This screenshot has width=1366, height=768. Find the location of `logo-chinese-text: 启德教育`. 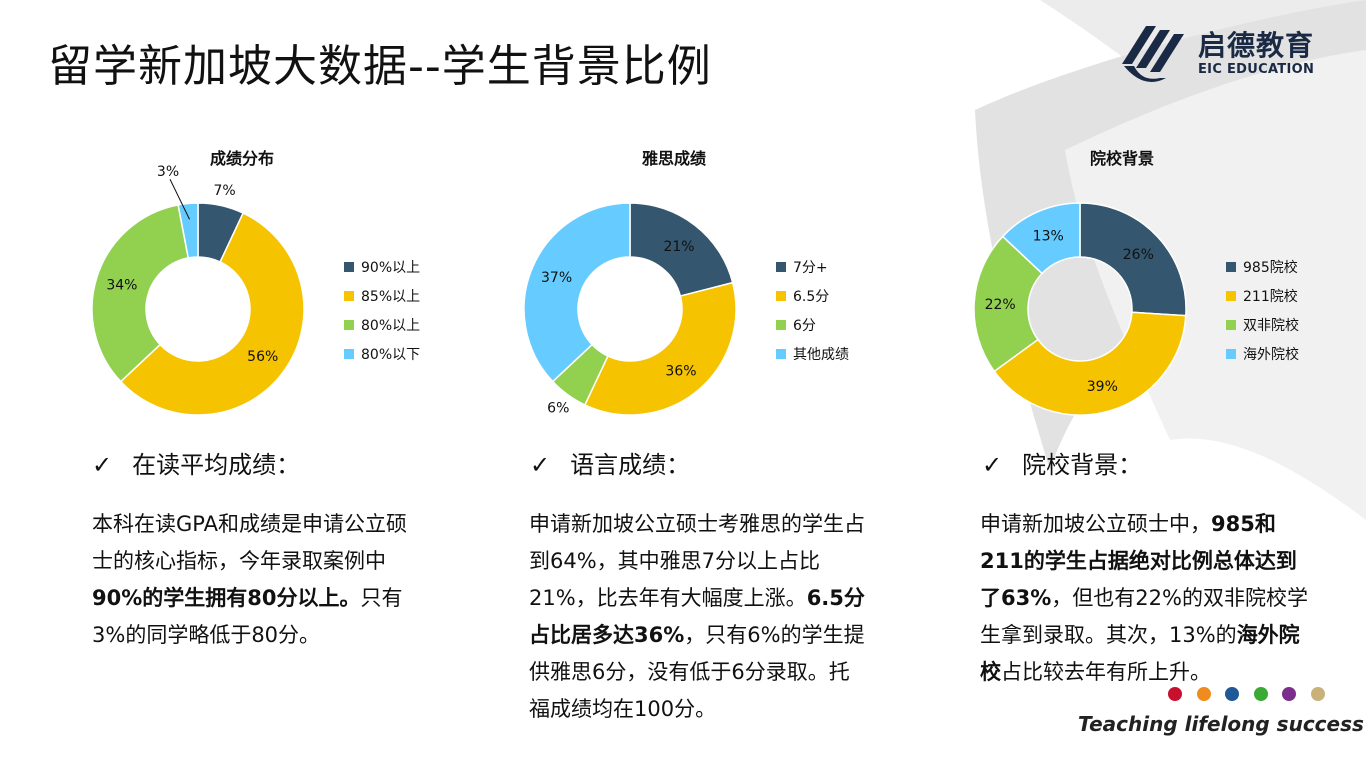

logo-chinese-text: 启德教育 is located at coordinates (1256, 45).